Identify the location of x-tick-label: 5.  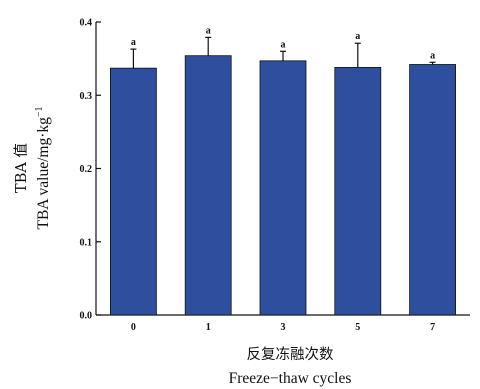
(357, 327).